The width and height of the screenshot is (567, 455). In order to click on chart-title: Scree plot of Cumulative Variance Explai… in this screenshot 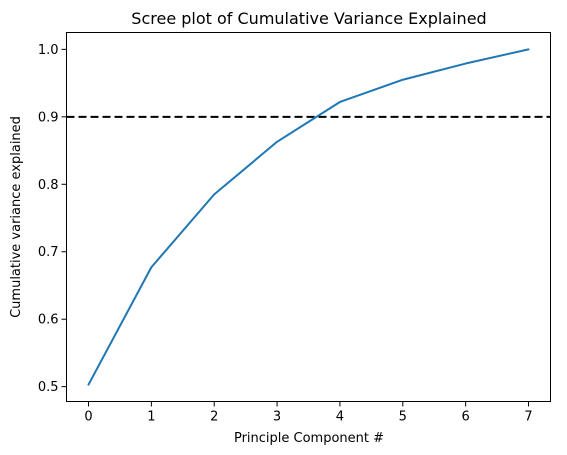, I will do `click(308, 18)`.